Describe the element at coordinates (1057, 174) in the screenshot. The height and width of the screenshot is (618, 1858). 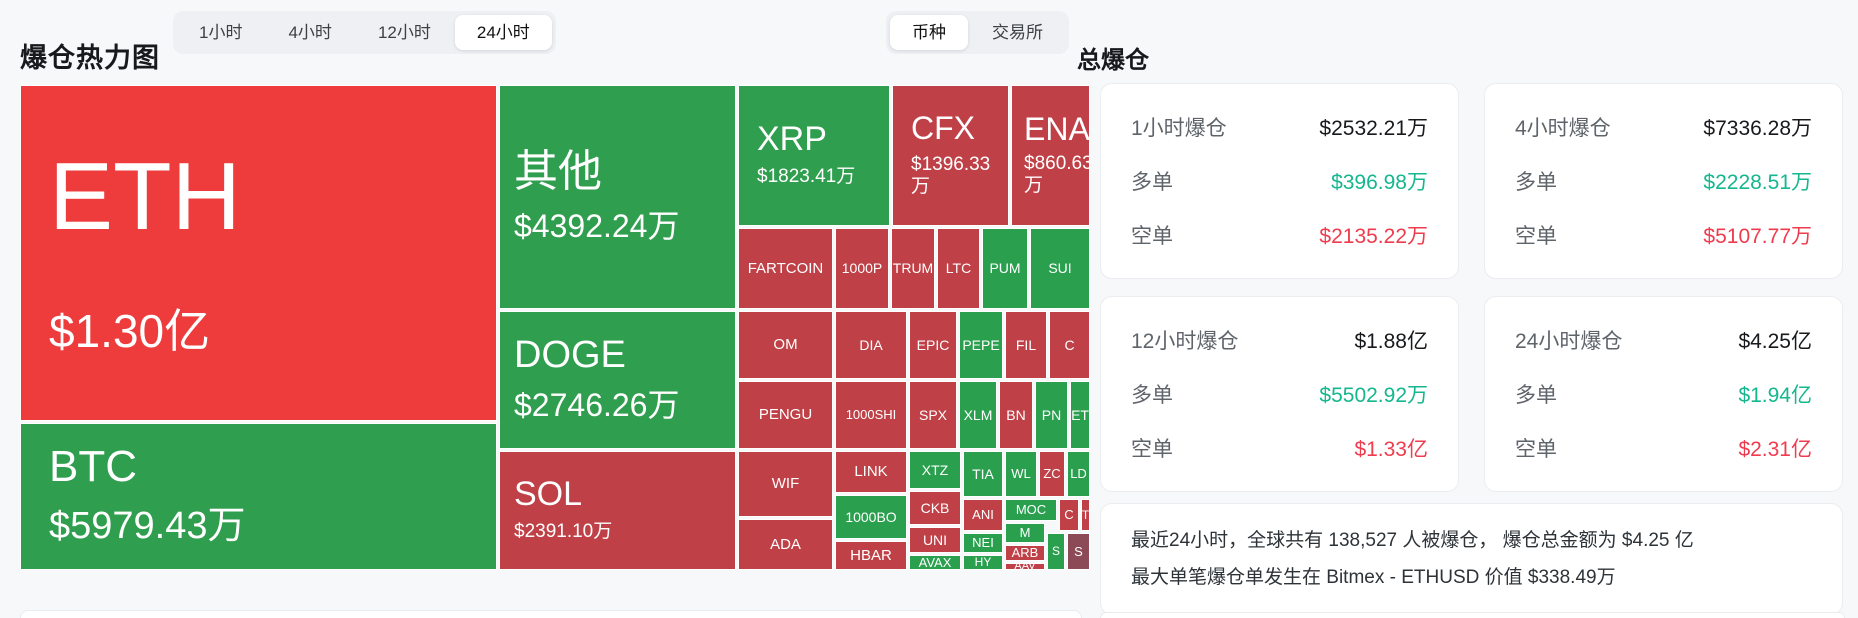
I see `treemap-cell-value: $860.63万` at that location.